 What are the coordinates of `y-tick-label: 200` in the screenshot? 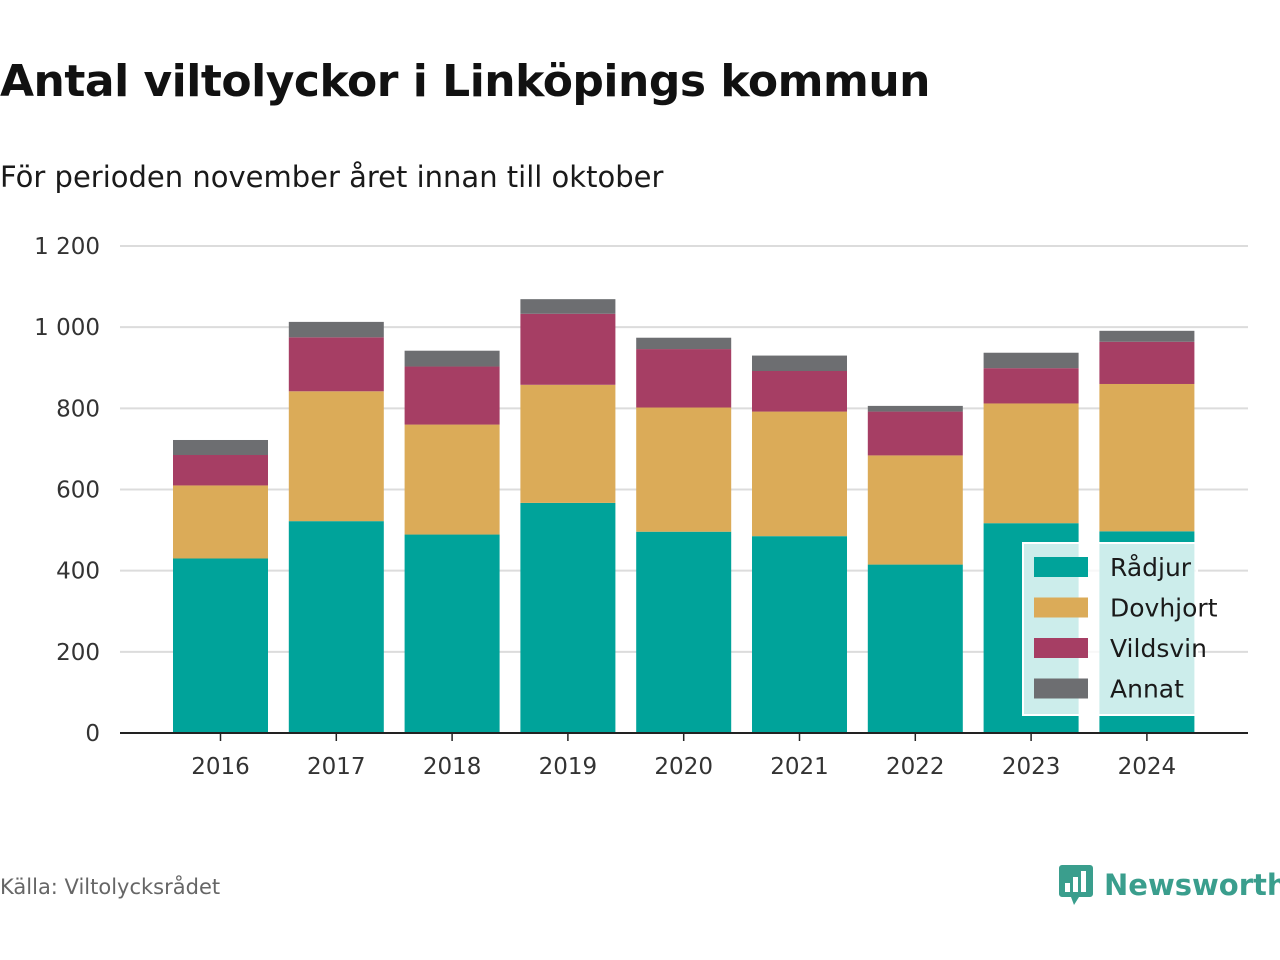 It's located at (78, 653).